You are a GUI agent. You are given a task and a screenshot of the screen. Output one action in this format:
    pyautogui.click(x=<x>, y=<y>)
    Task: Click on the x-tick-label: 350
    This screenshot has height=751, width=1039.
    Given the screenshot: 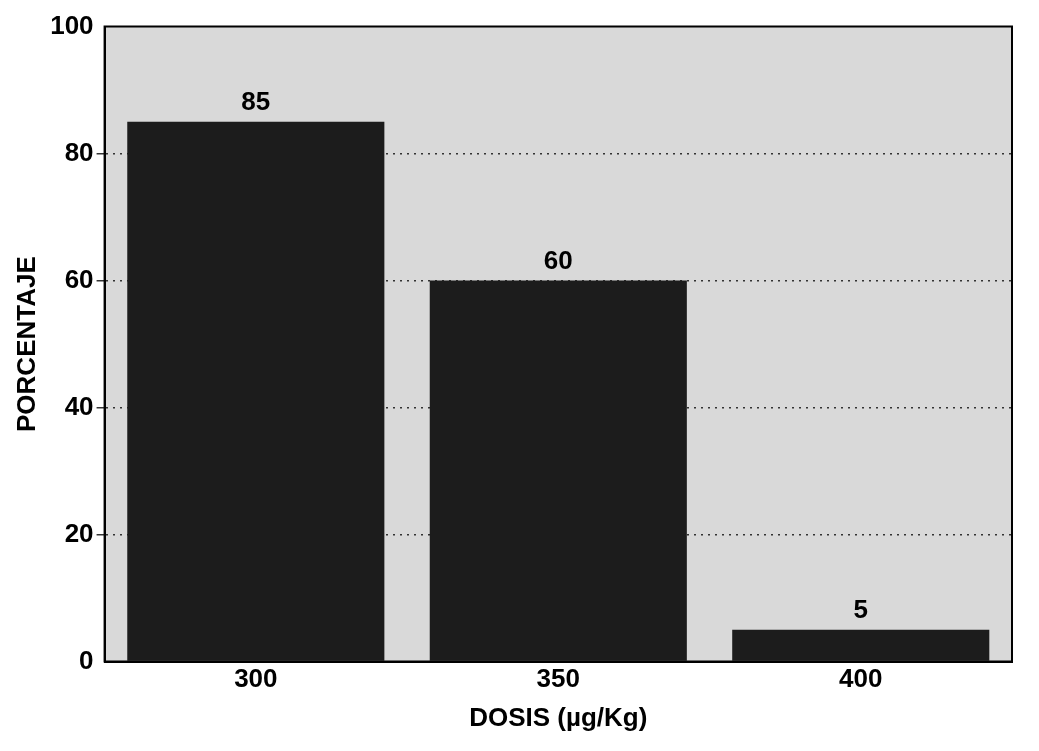 What is the action you would take?
    pyautogui.click(x=558, y=678)
    